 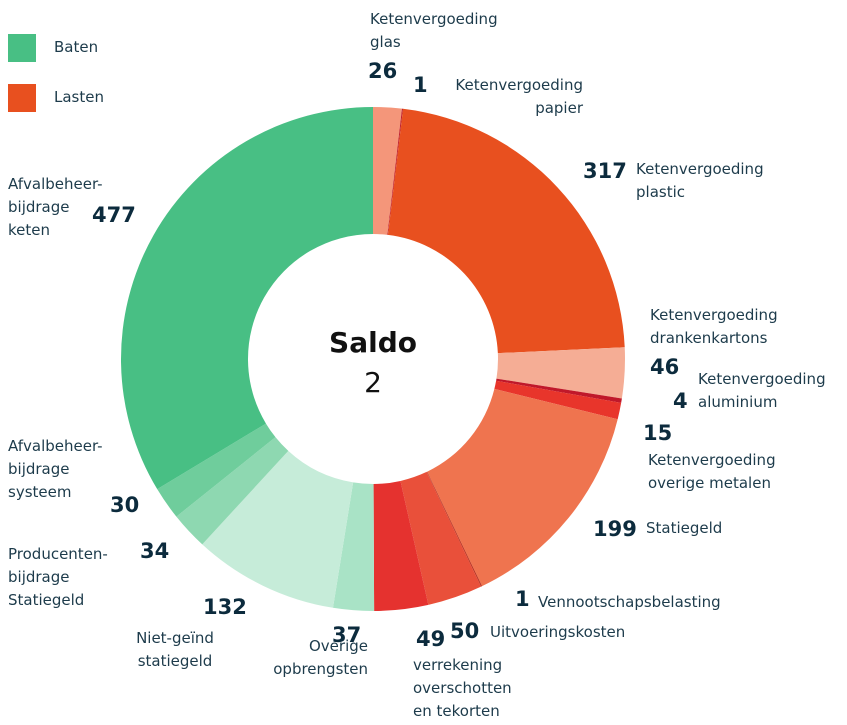 What do you see at coordinates (225, 607) in the screenshot?
I see `value-label: 132` at bounding box center [225, 607].